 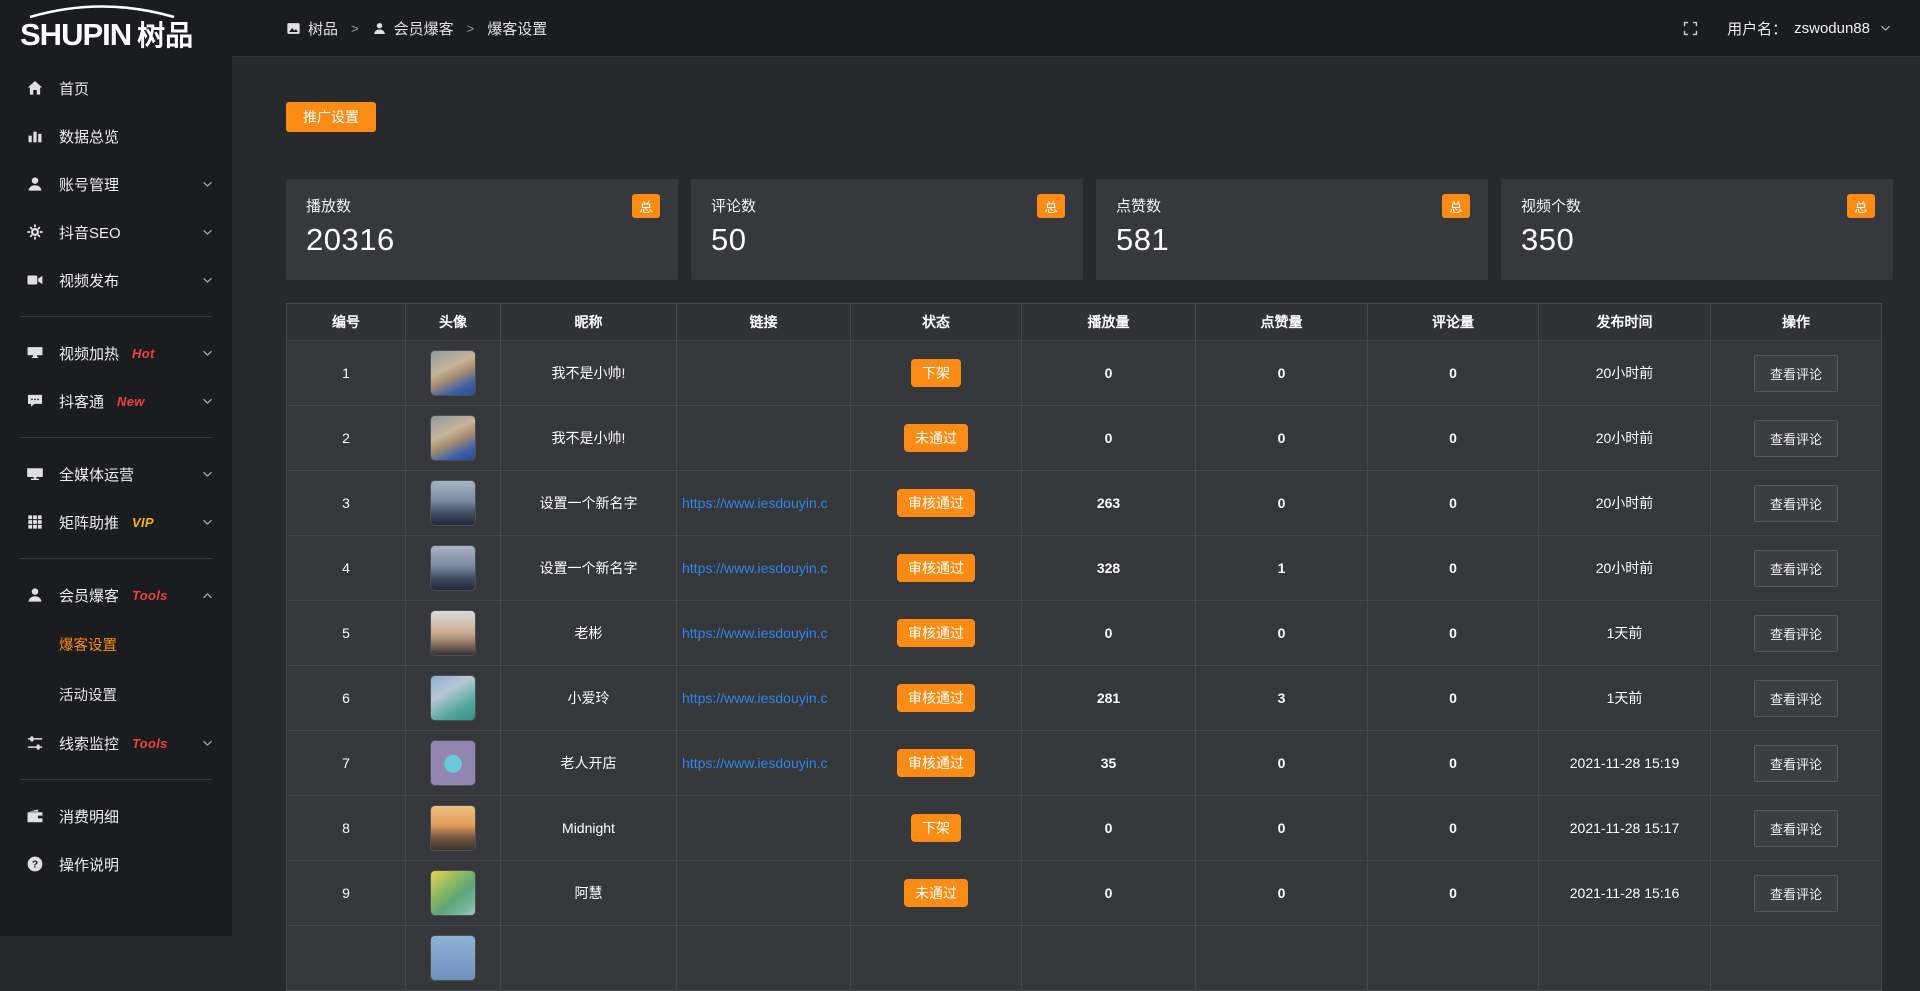 What do you see at coordinates (116, 864) in the screenshot?
I see `sidebar-item-operation-guide: ? 操作说明` at bounding box center [116, 864].